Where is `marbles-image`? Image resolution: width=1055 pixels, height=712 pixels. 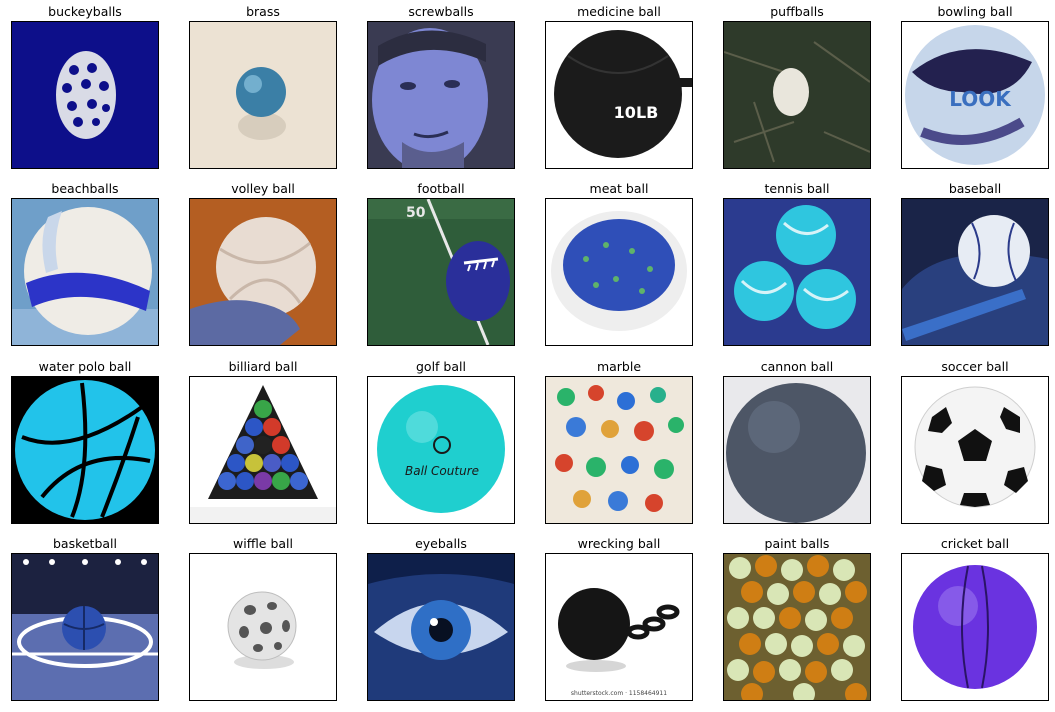 marbles-image is located at coordinates (619, 450).